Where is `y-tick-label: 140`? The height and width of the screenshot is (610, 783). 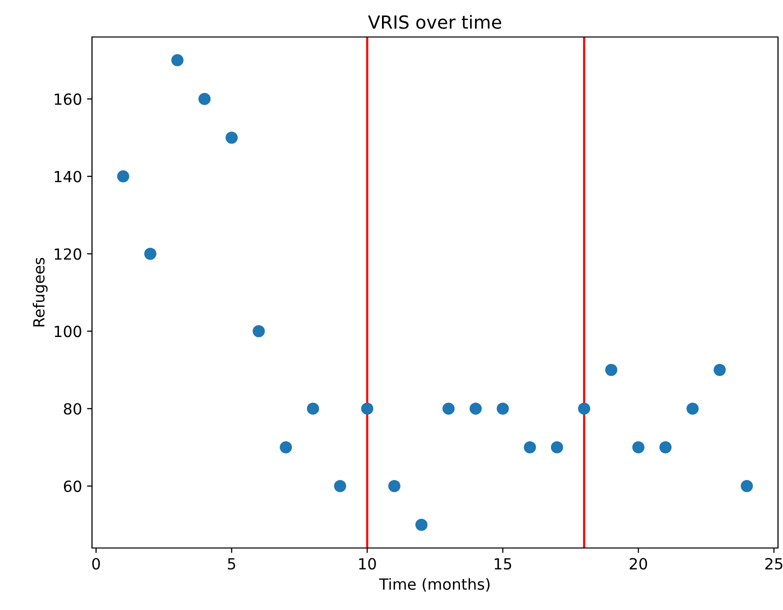
y-tick-label: 140 is located at coordinates (68, 176).